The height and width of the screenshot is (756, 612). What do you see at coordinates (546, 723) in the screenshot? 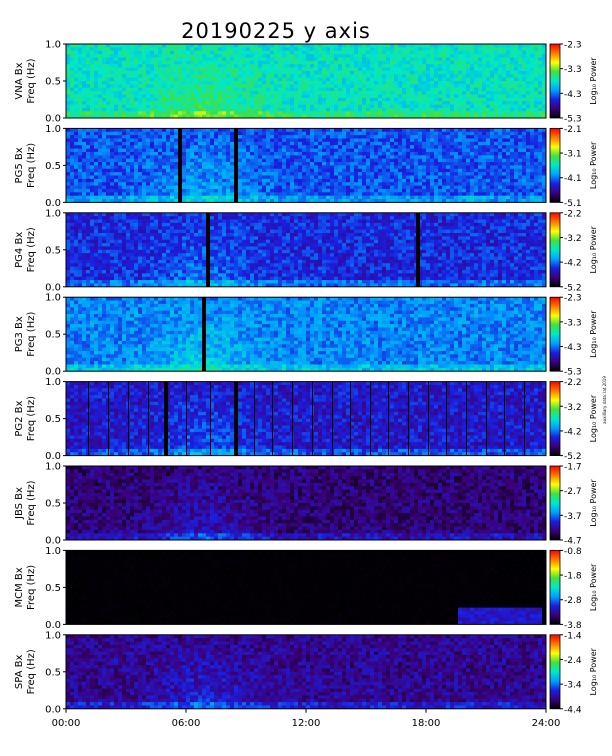
I see `x-tick-label: 24:00` at bounding box center [546, 723].